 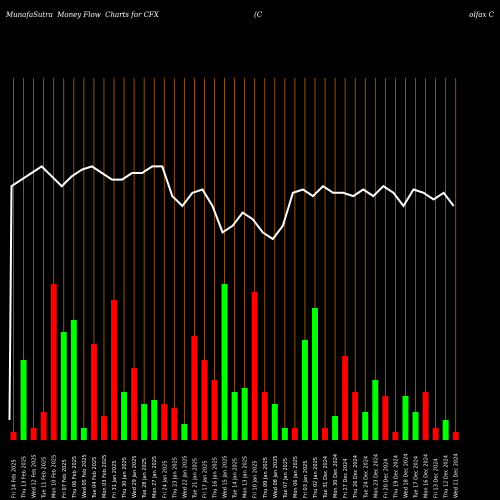 I want to click on x-tick-label: Thu 19 Dec 2024, so click(x=396, y=477).